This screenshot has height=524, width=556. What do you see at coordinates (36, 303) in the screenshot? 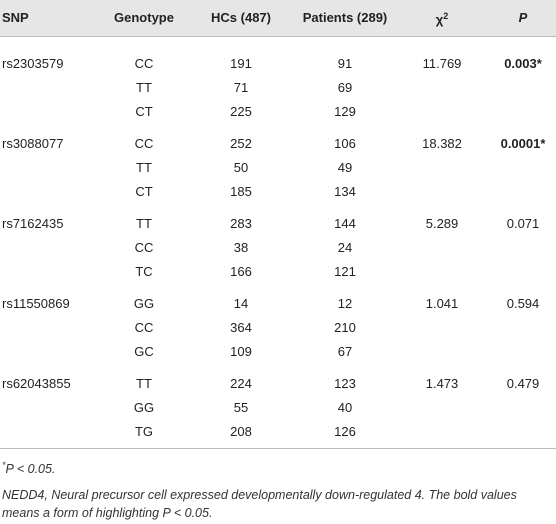
I see `snp-cell: rs11550869` at bounding box center [36, 303].